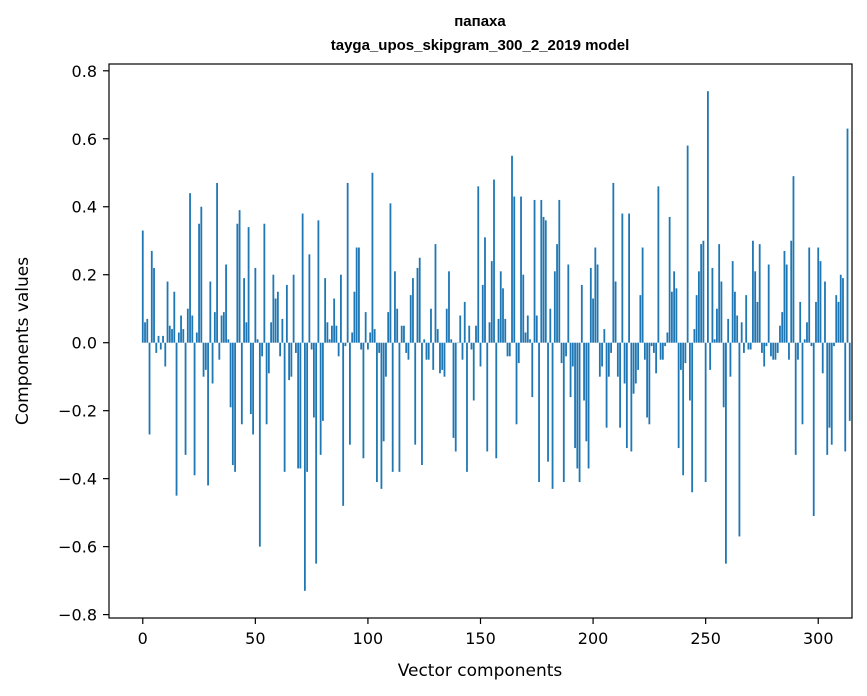 Image resolution: width=867 pixels, height=696 pixels. I want to click on y-tick-label: −0.4, so click(77, 479).